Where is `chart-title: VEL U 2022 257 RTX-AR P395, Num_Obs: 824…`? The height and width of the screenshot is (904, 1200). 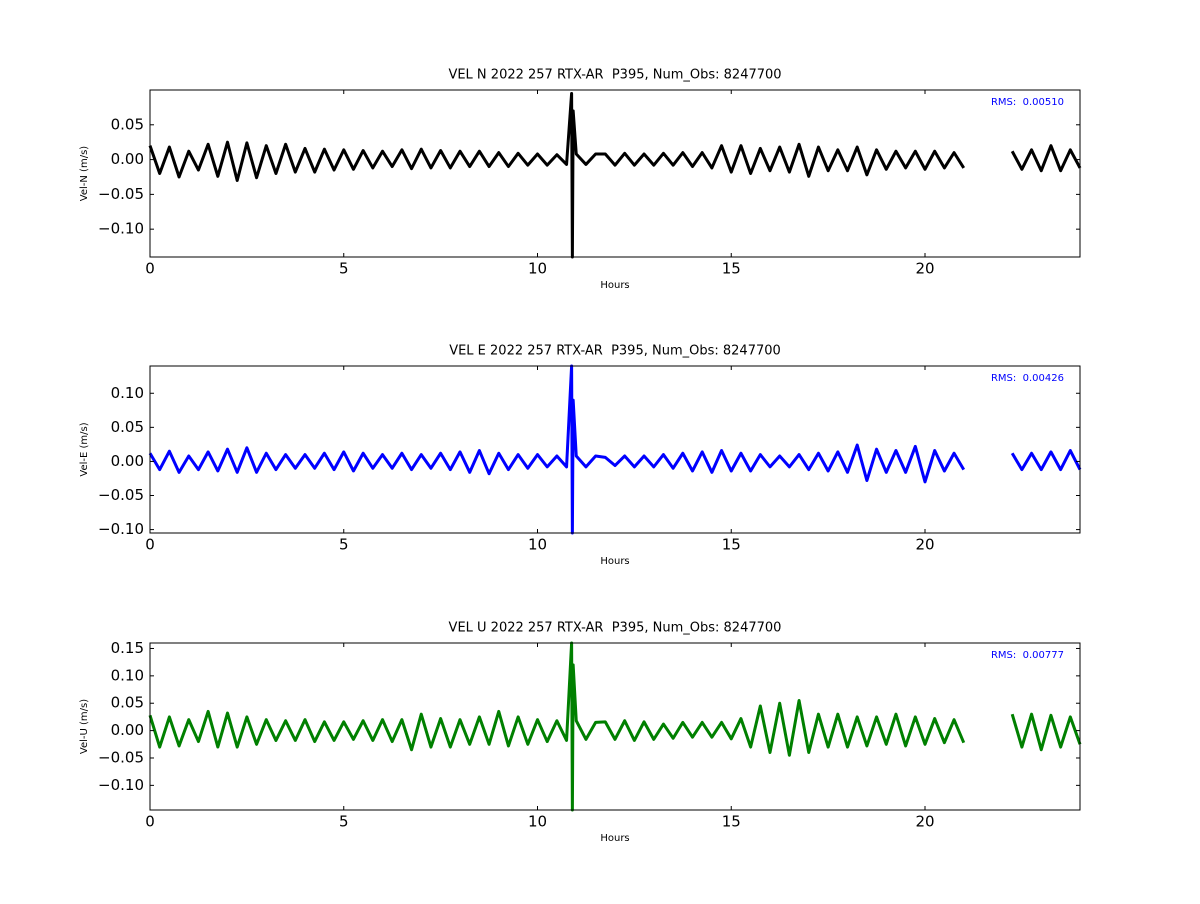
chart-title: VEL U 2022 257 RTX-AR P395, Num_Obs: 824… is located at coordinates (615, 628).